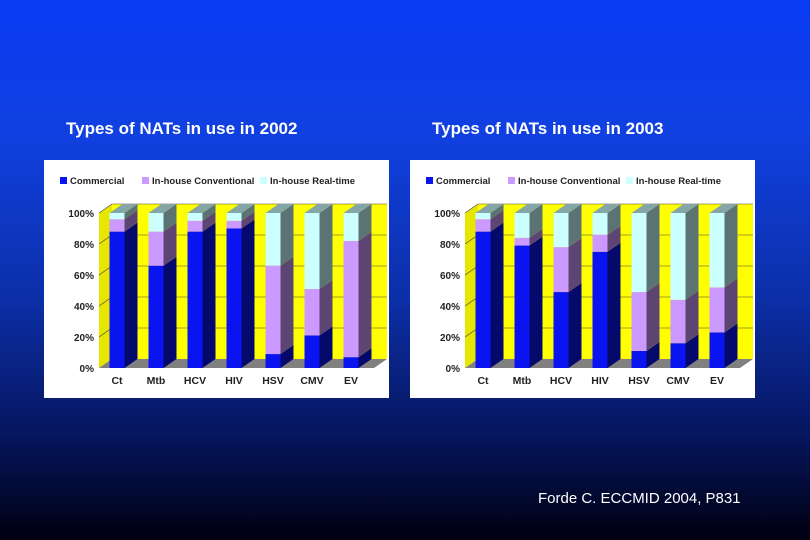 Image resolution: width=810 pixels, height=540 pixels. Describe the element at coordinates (450, 245) in the screenshot. I see `y-tick-label: 80%` at that location.